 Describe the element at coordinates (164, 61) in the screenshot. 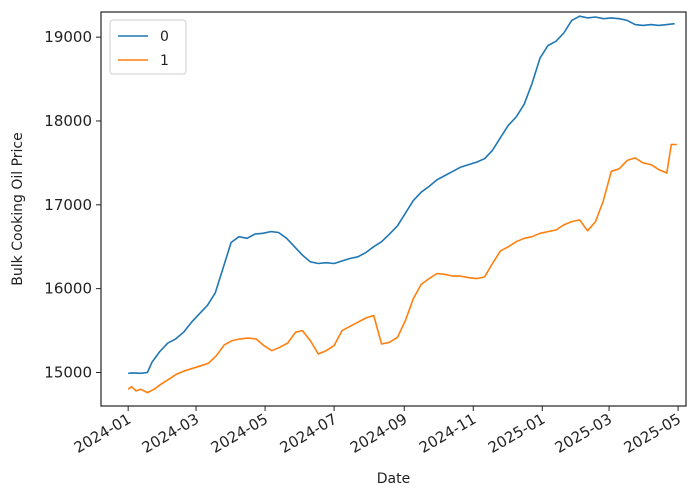

I see `legend-label-series-1: 1` at that location.